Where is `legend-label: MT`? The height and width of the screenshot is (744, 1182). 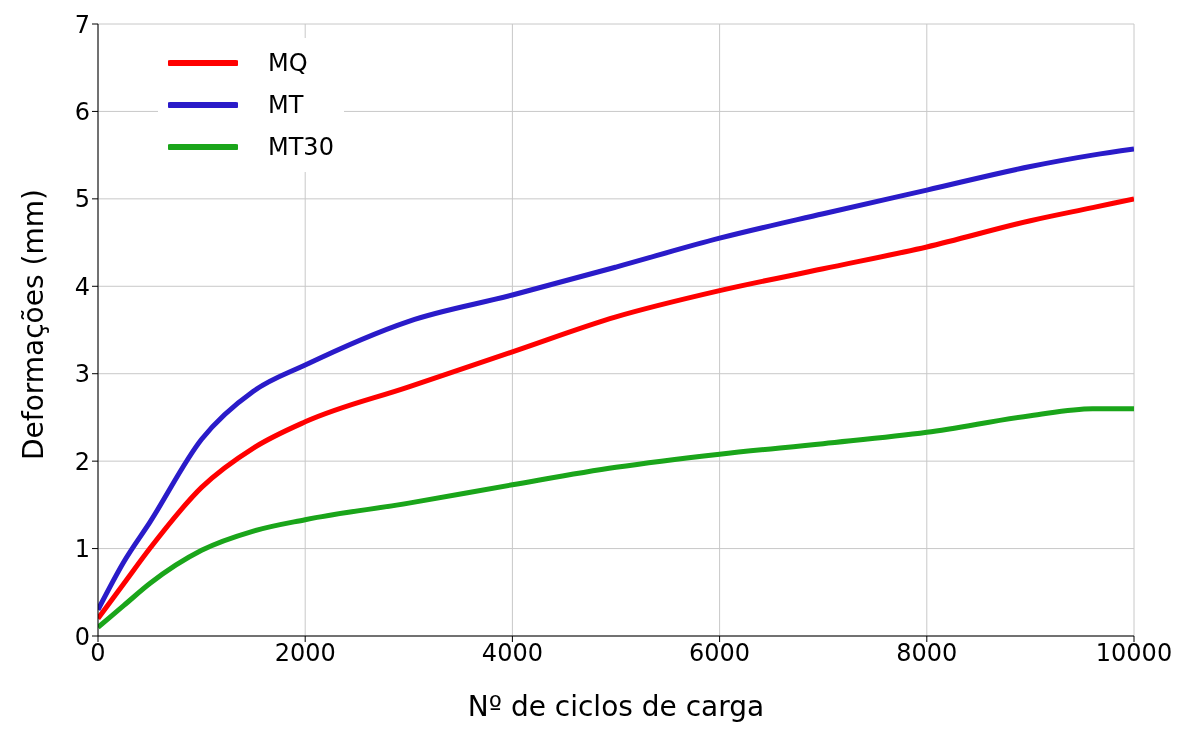
legend-label: MT is located at coordinates (286, 105).